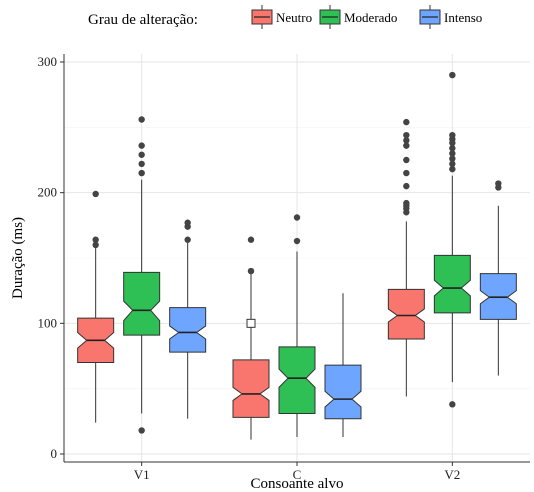 This screenshot has width=534, height=492. Describe the element at coordinates (294, 17) in the screenshot. I see `legend-label: Neutro` at that location.